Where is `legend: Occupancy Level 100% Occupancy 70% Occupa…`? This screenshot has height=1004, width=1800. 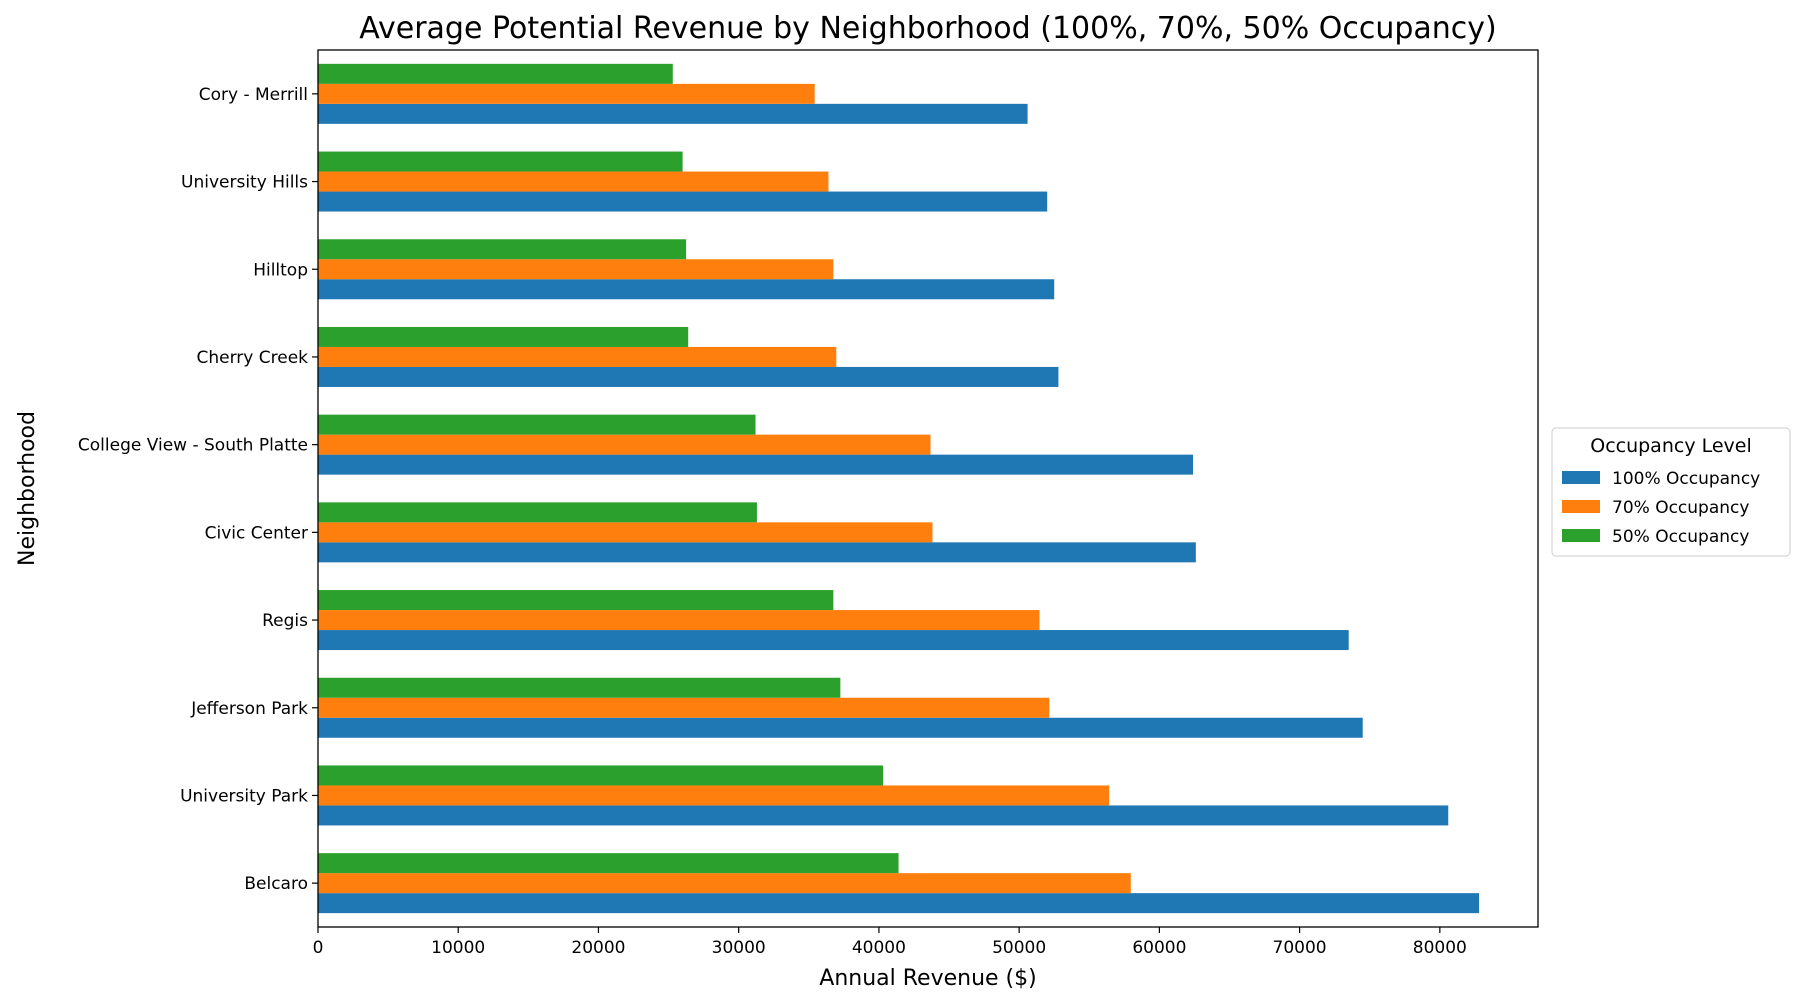 legend: Occupancy Level 100% Occupancy 70% Occupa… is located at coordinates (1671, 492).